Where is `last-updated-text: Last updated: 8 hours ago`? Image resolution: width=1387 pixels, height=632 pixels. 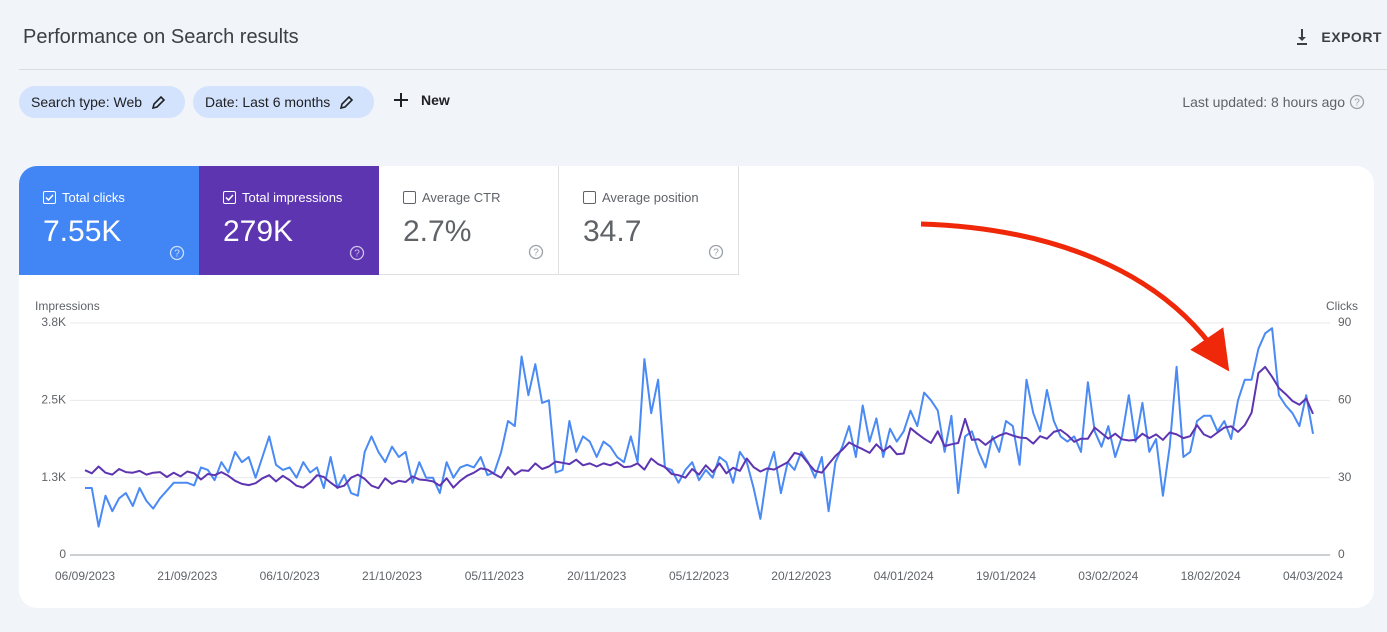 last-updated-text: Last updated: 8 hours ago is located at coordinates (1263, 102).